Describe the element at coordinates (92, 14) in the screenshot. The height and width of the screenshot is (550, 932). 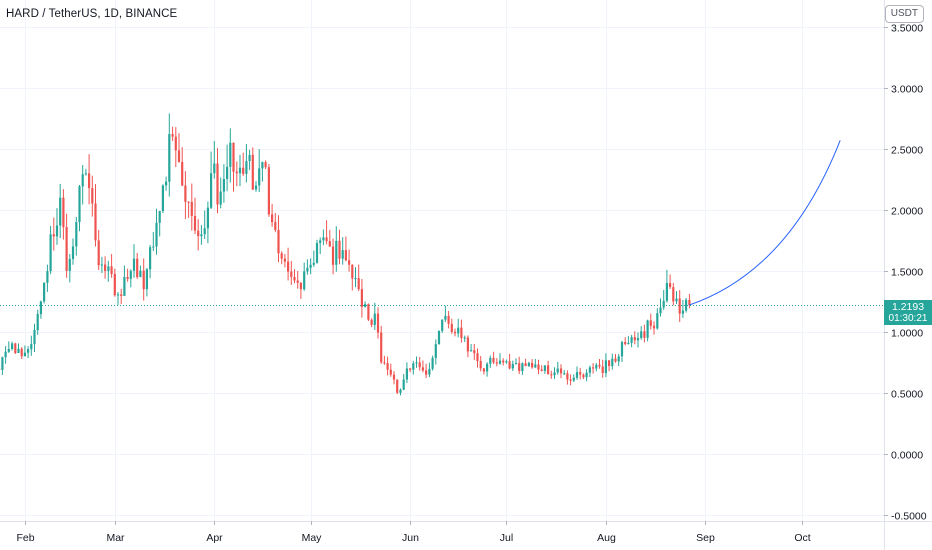
I see `symbol-title: HARD / TetherUS, 1D, BINANCE` at that location.